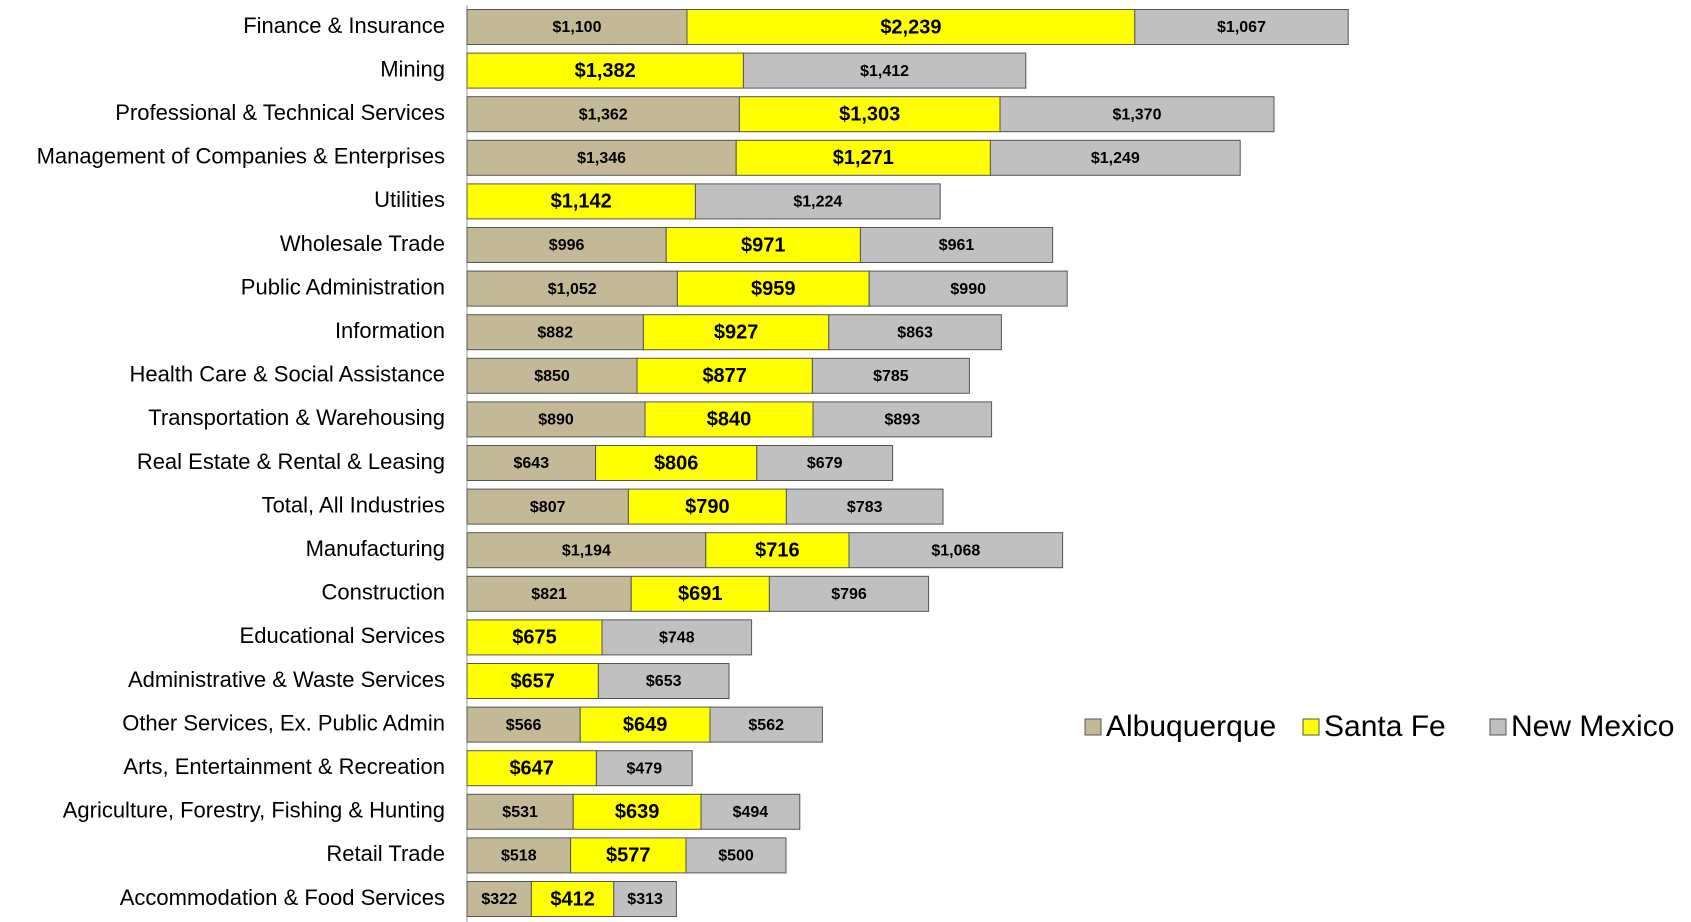  I want to click on value-label: $890, so click(556, 420).